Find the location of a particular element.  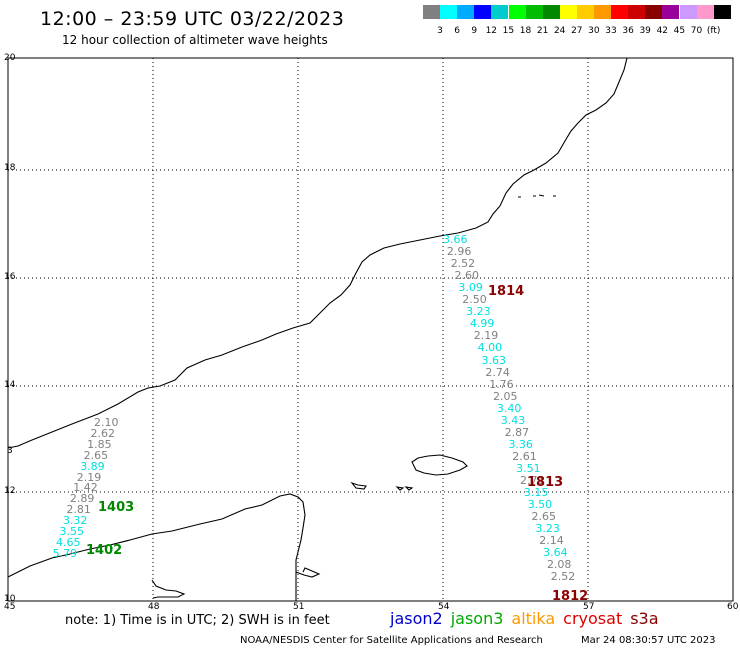

color-scale-label: 30 is located at coordinates (594, 31).